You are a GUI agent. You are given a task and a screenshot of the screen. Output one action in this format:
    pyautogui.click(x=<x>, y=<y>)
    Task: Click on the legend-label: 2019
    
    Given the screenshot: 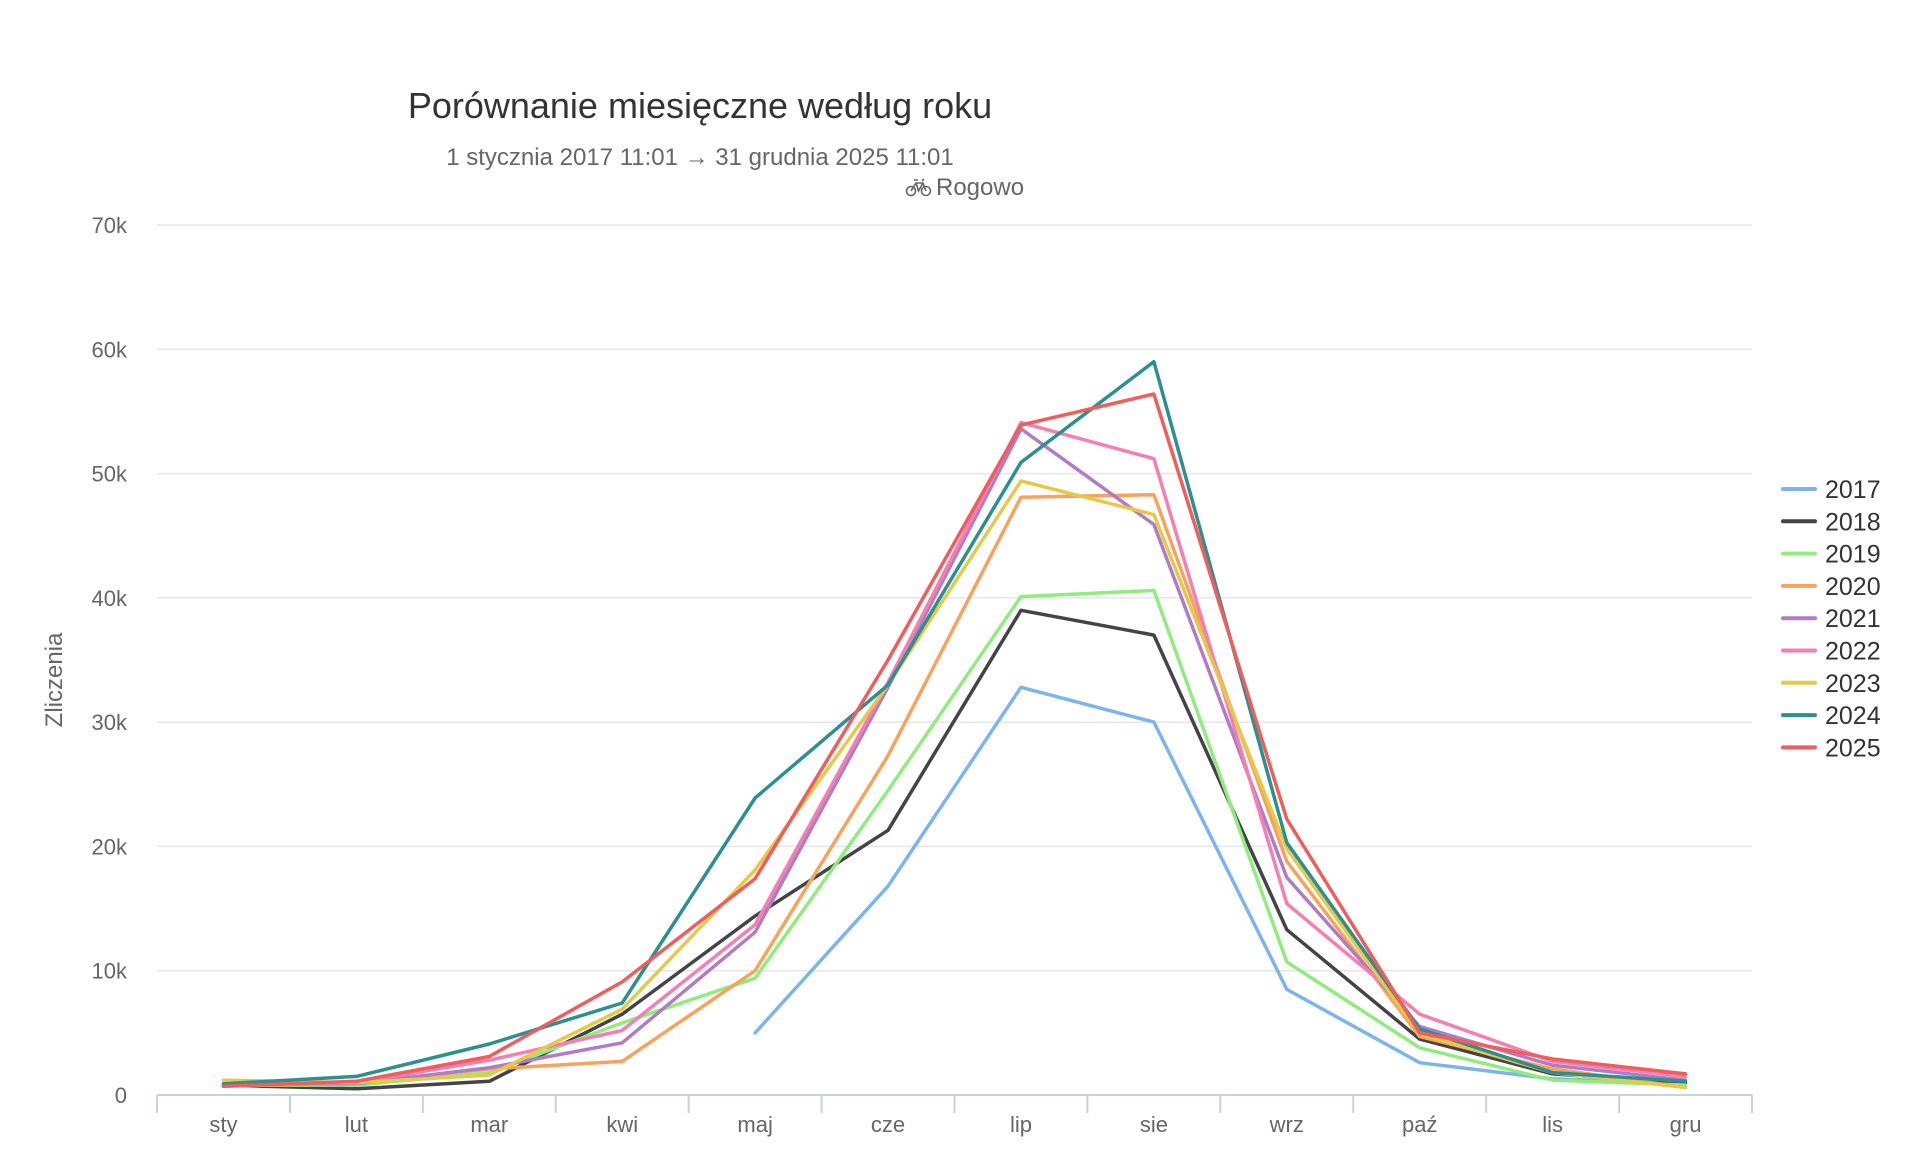 What is the action you would take?
    pyautogui.click(x=1853, y=555)
    